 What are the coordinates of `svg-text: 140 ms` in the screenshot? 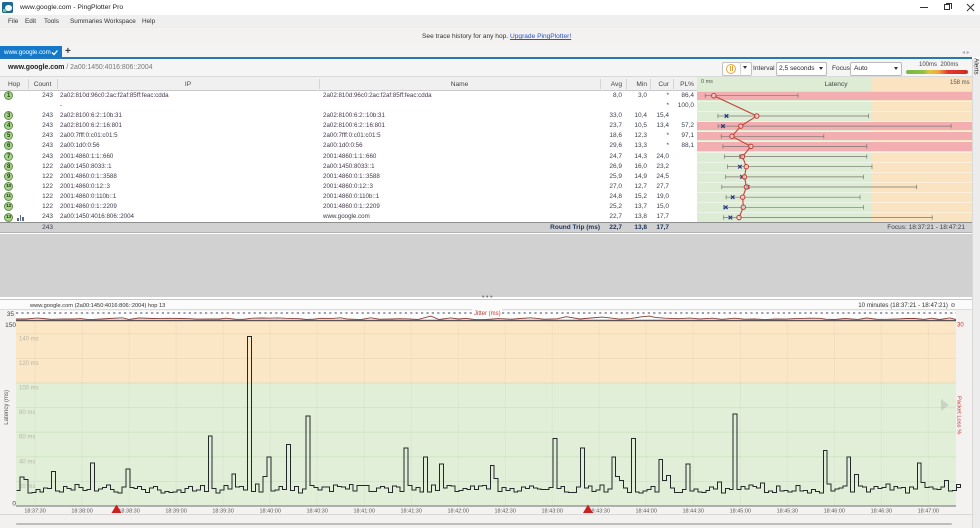 It's located at (29, 339).